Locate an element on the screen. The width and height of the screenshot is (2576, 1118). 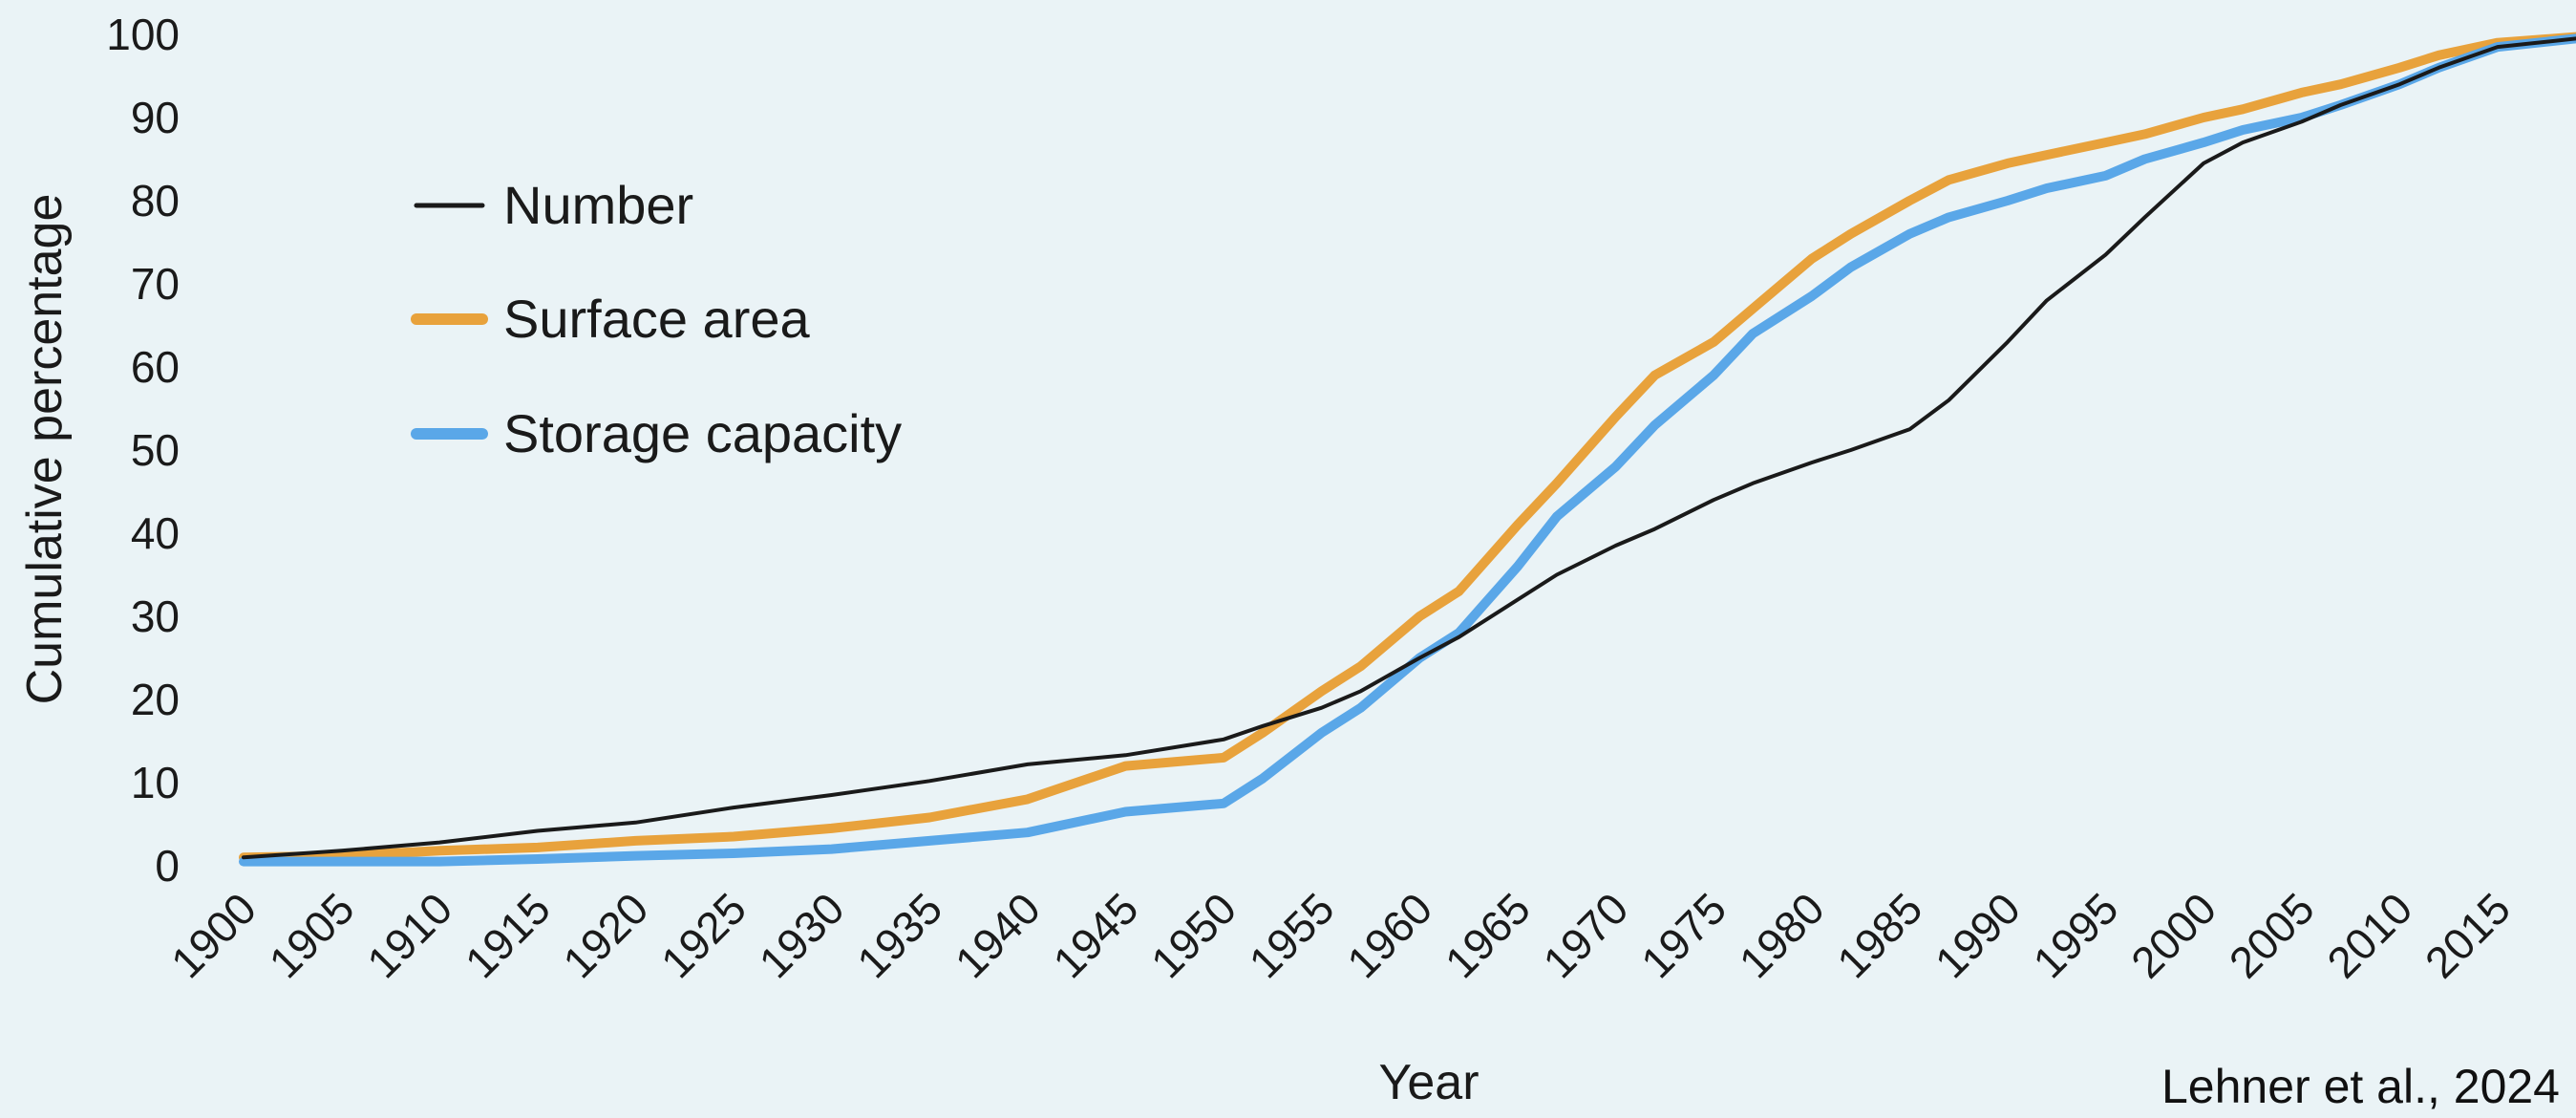
legend: Number Surface area Storage capacity is located at coordinates (656, 319).